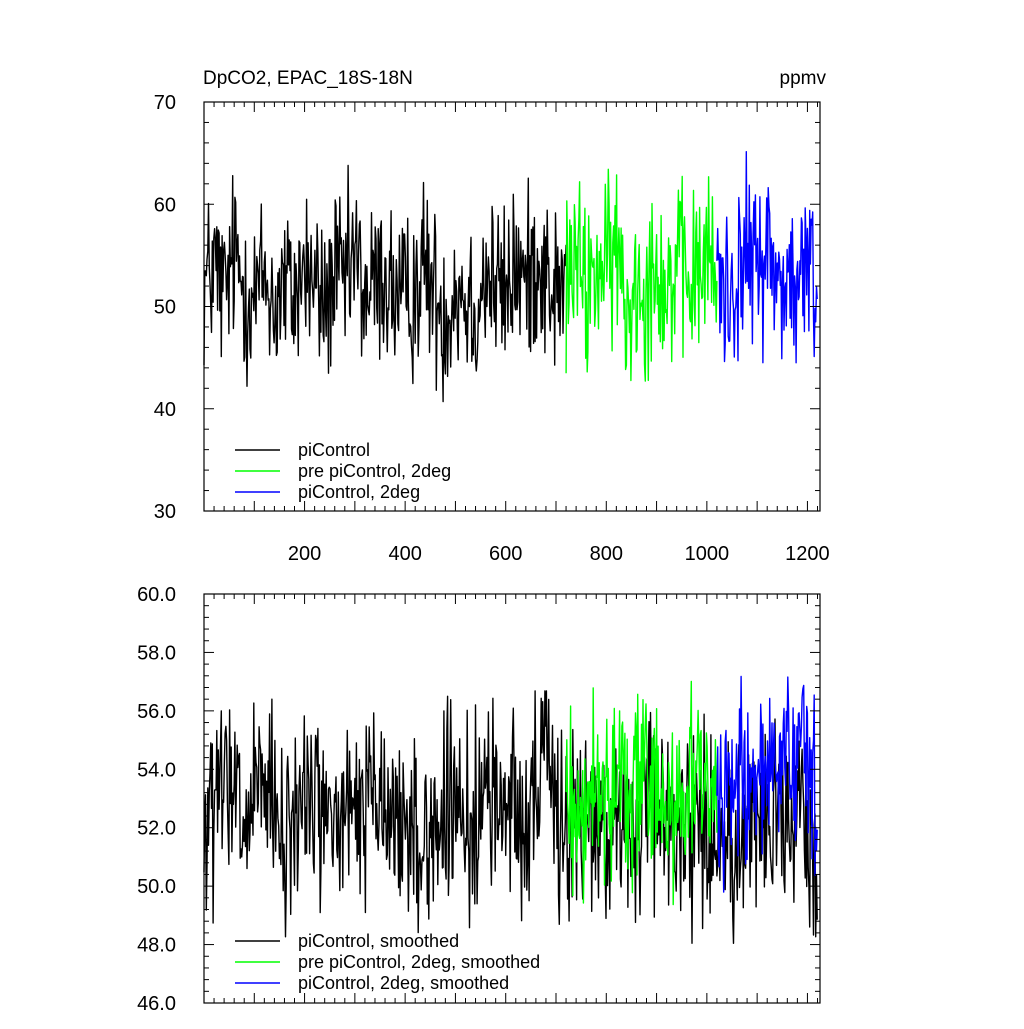 The image size is (1024, 1029). Describe the element at coordinates (807, 554) in the screenshot. I see `x-tick-label: 1200` at that location.